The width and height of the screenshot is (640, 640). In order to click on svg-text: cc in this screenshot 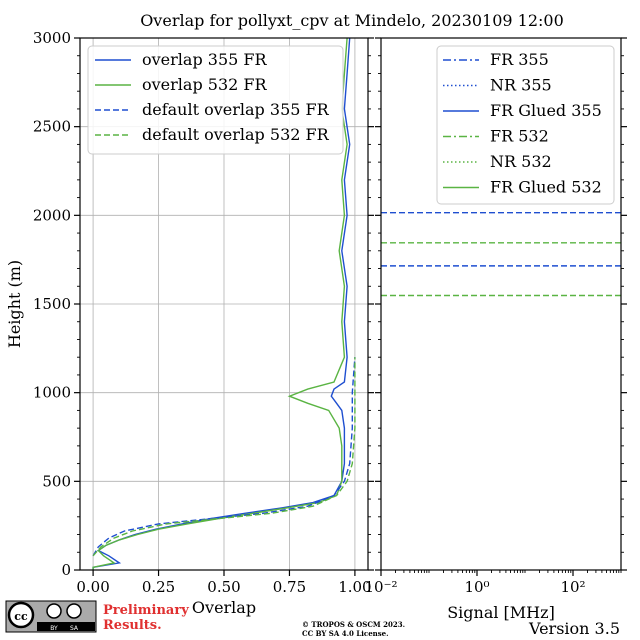, I will do `click(21, 616)`.